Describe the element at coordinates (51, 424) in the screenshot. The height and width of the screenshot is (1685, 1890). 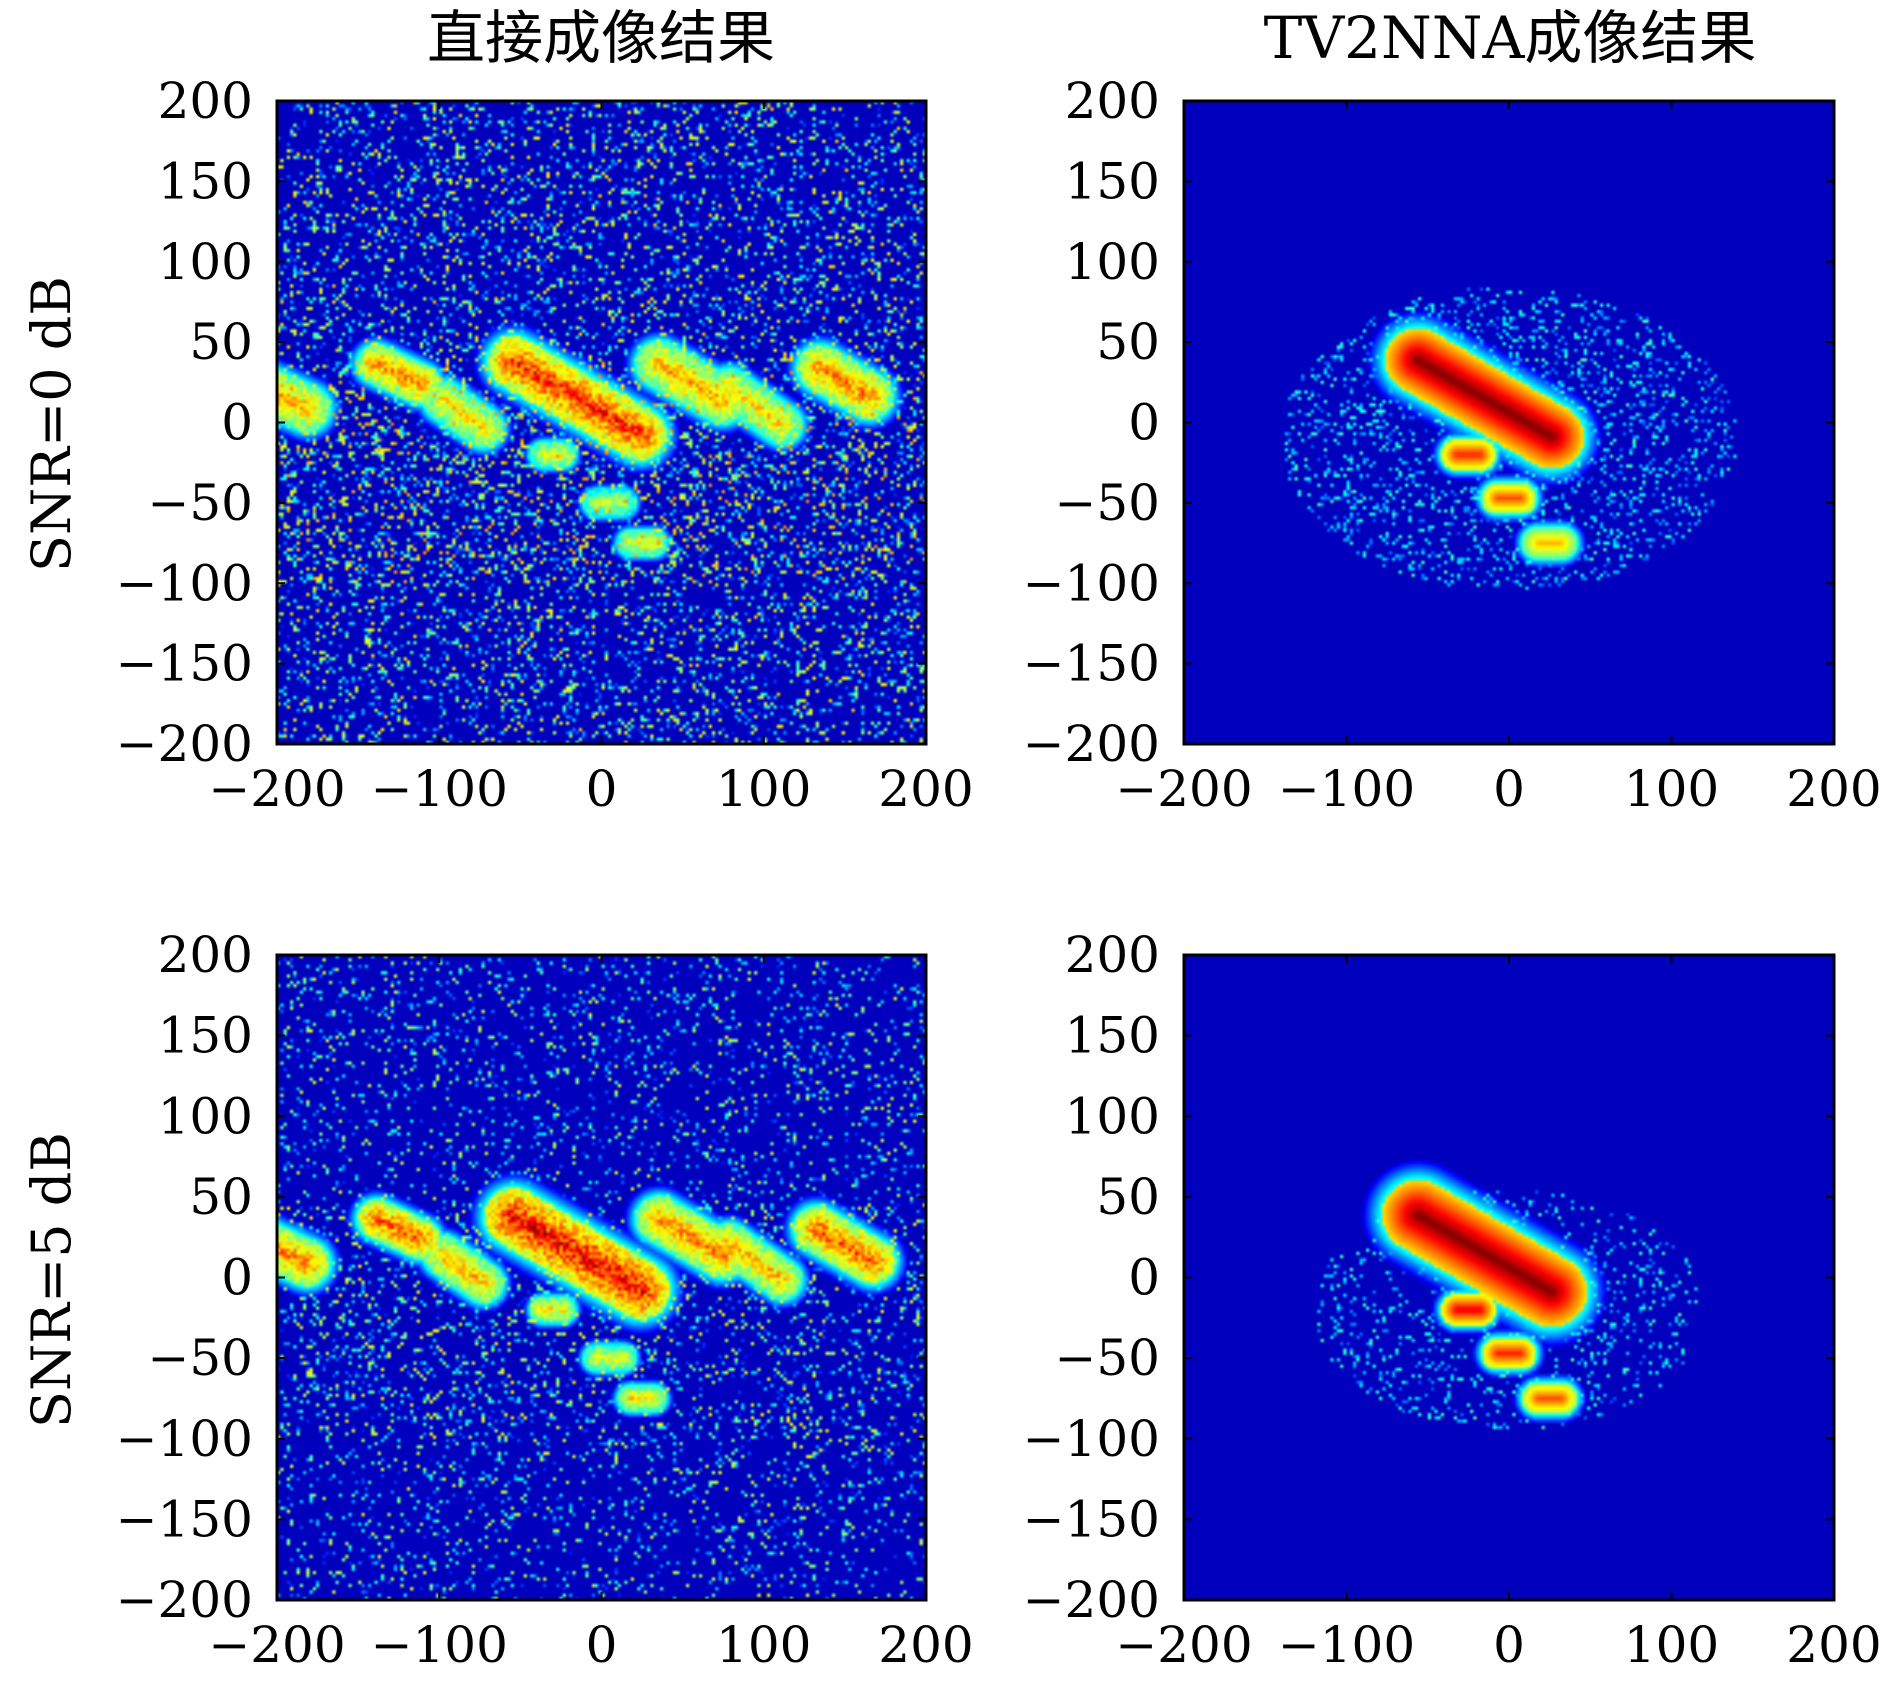
I see `row-label-top: SNR=0 dB` at that location.